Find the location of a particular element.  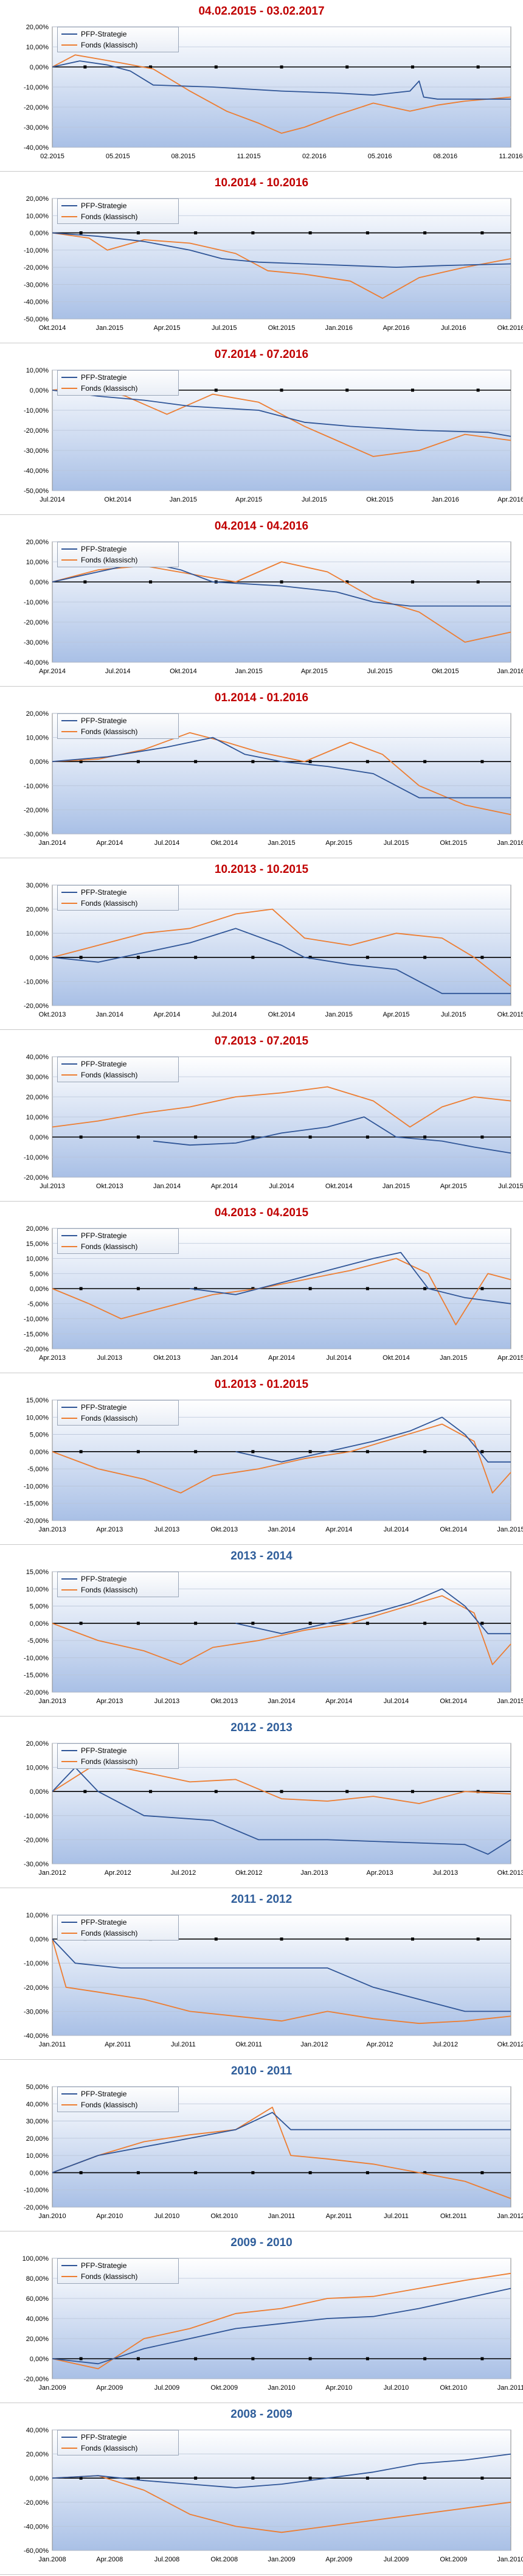

y-tick-label: 20,00% is located at coordinates (38, 1744).